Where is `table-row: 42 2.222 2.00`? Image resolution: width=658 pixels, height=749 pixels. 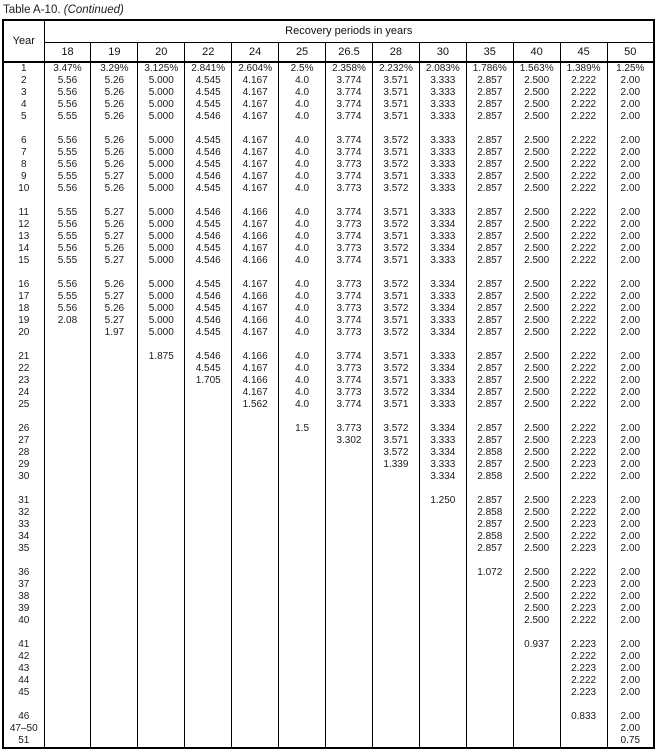
table-row: 42 2.222 2.00 is located at coordinates (328, 657).